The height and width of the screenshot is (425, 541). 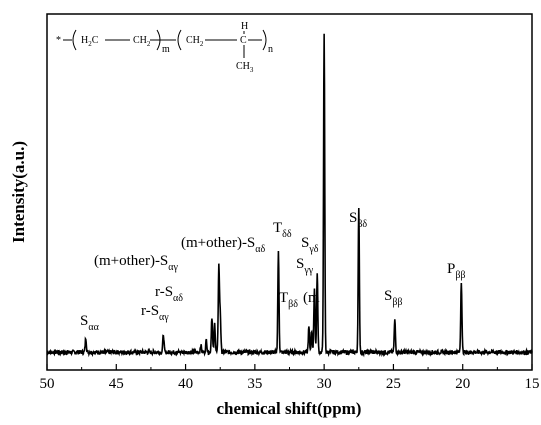 What do you see at coordinates (358, 220) in the screenshot?
I see `peak-label: Sβδ` at bounding box center [358, 220].